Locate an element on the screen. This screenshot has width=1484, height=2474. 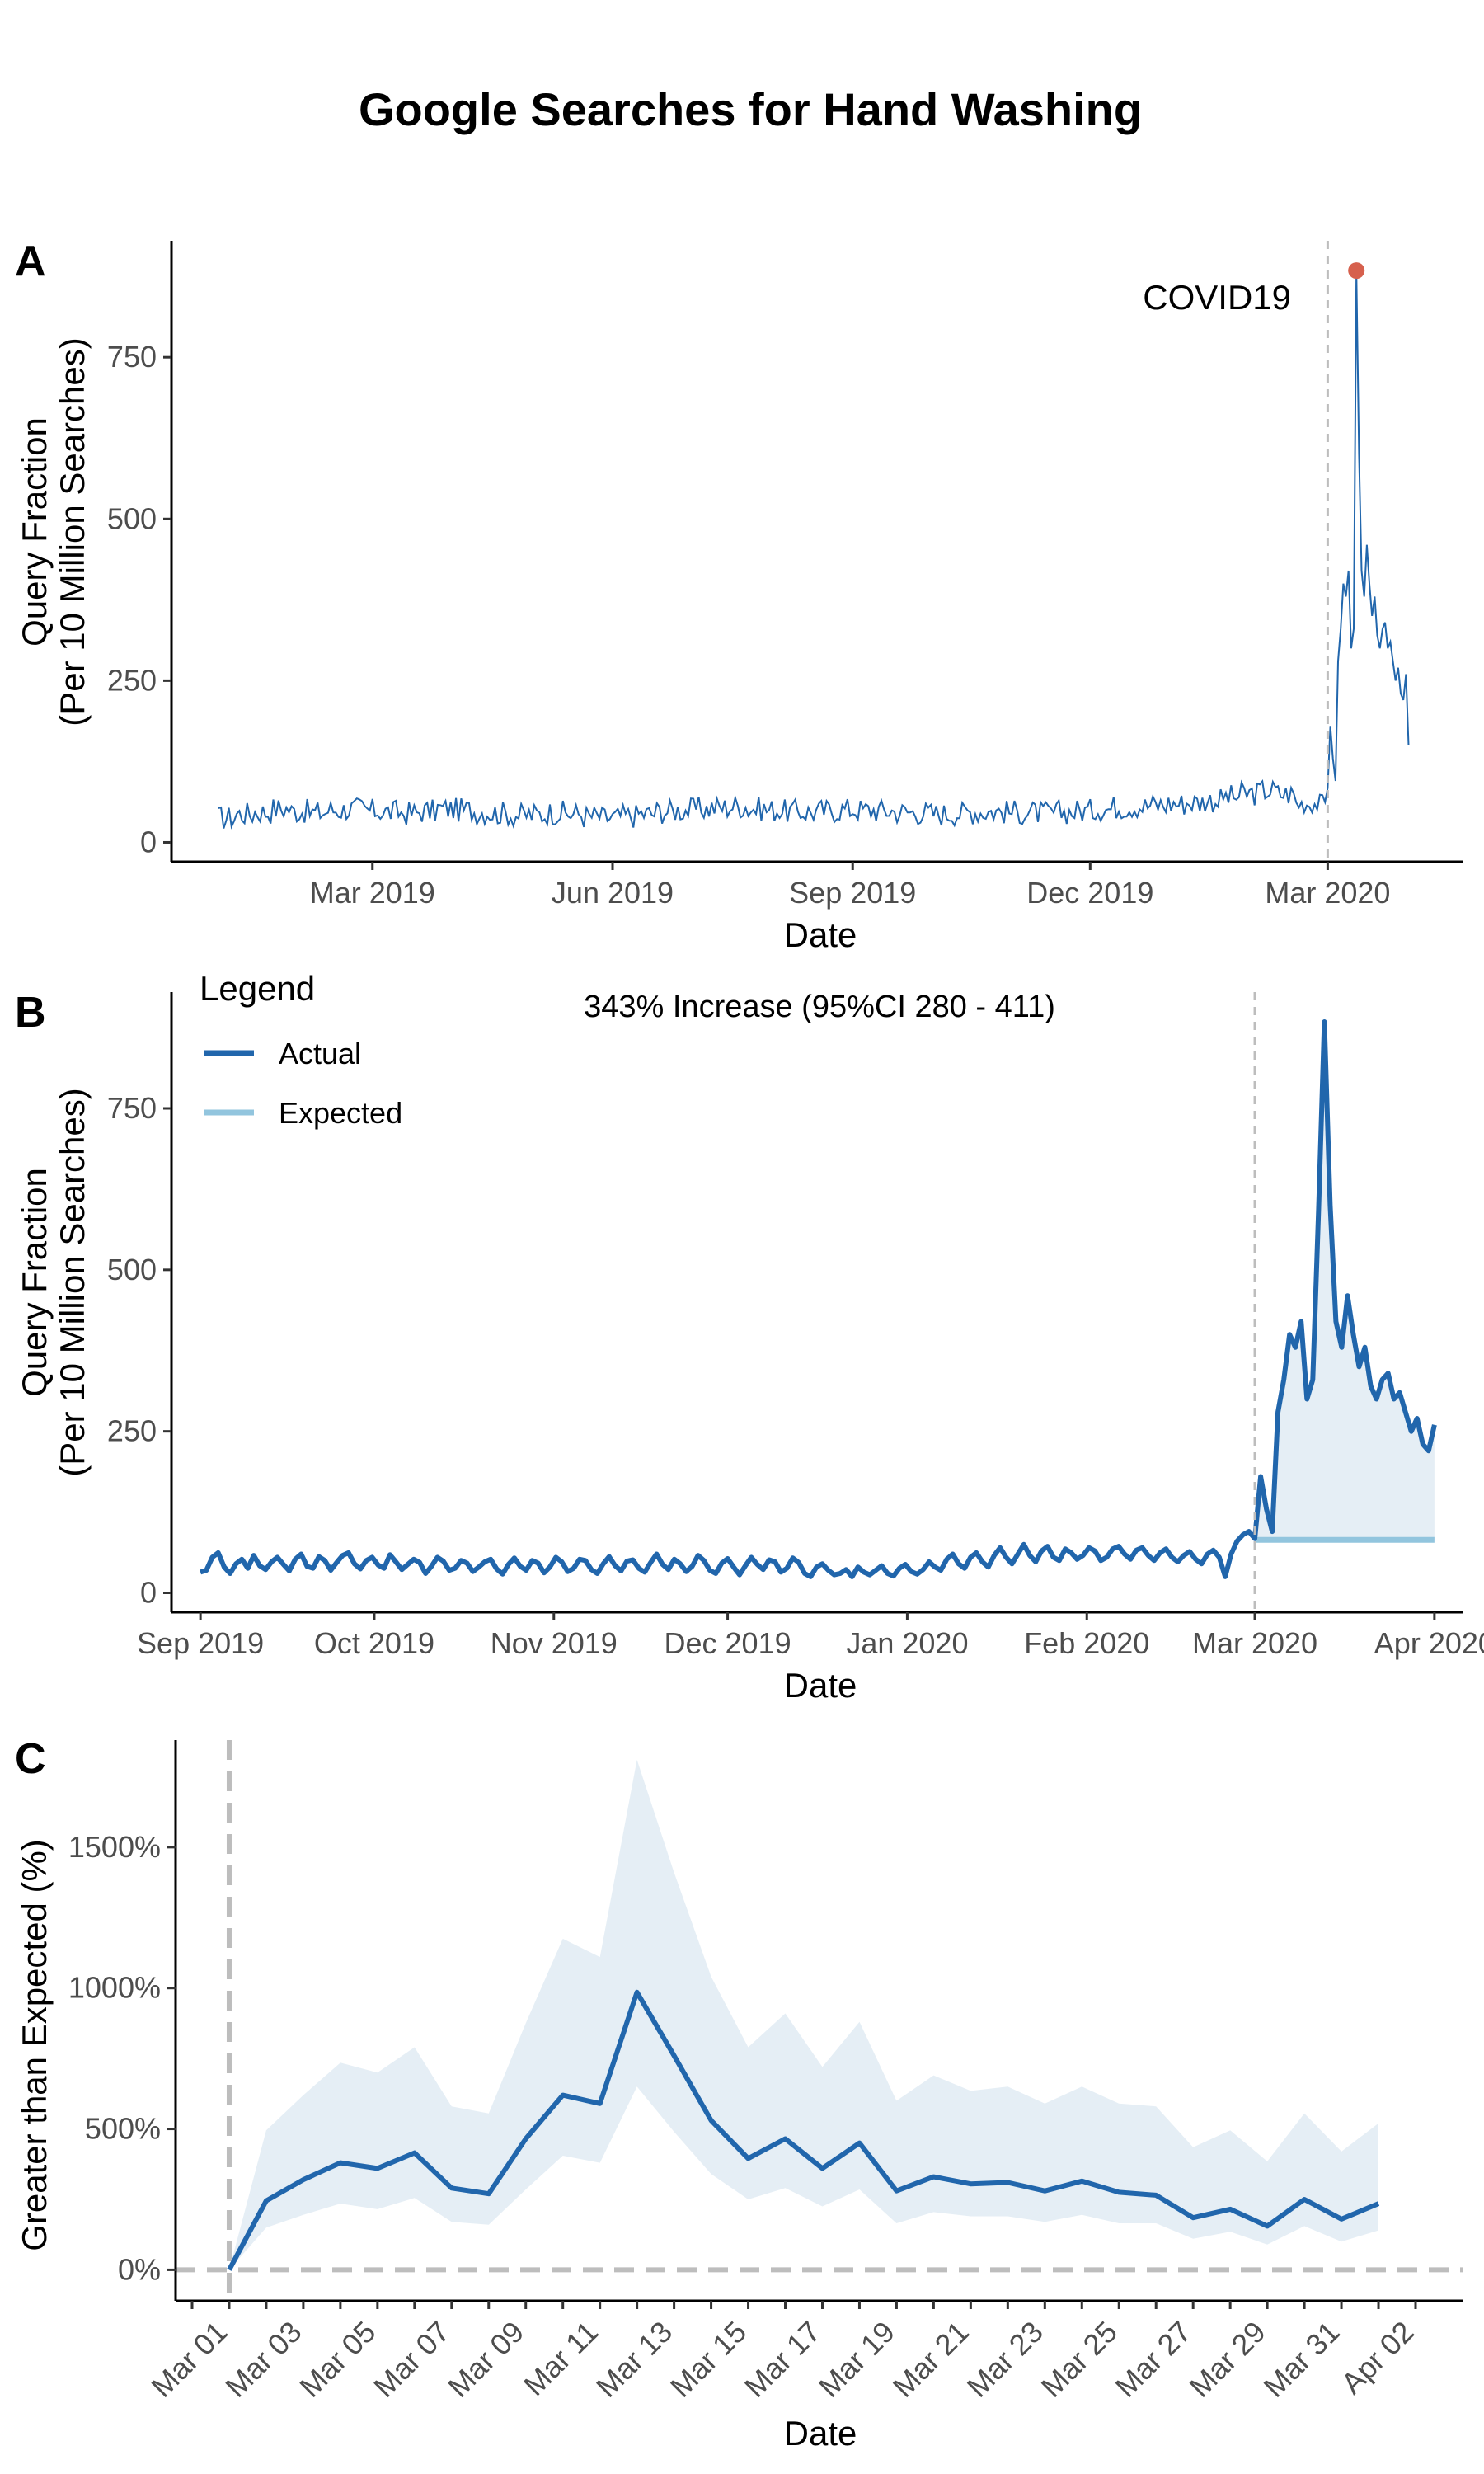
panel-a-x-axis-title: Date is located at coordinates (820, 934).